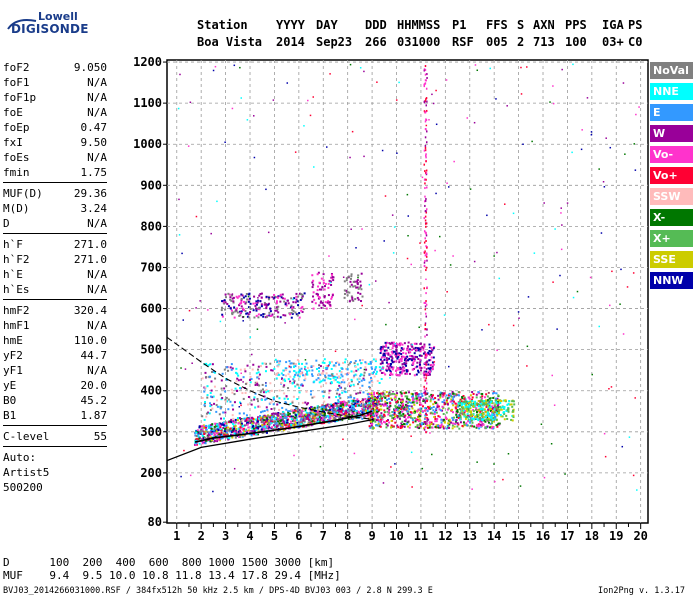  What do you see at coordinates (50, 29) in the screenshot?
I see `logo-digisonde-text: DIGISONDE` at bounding box center [50, 29].